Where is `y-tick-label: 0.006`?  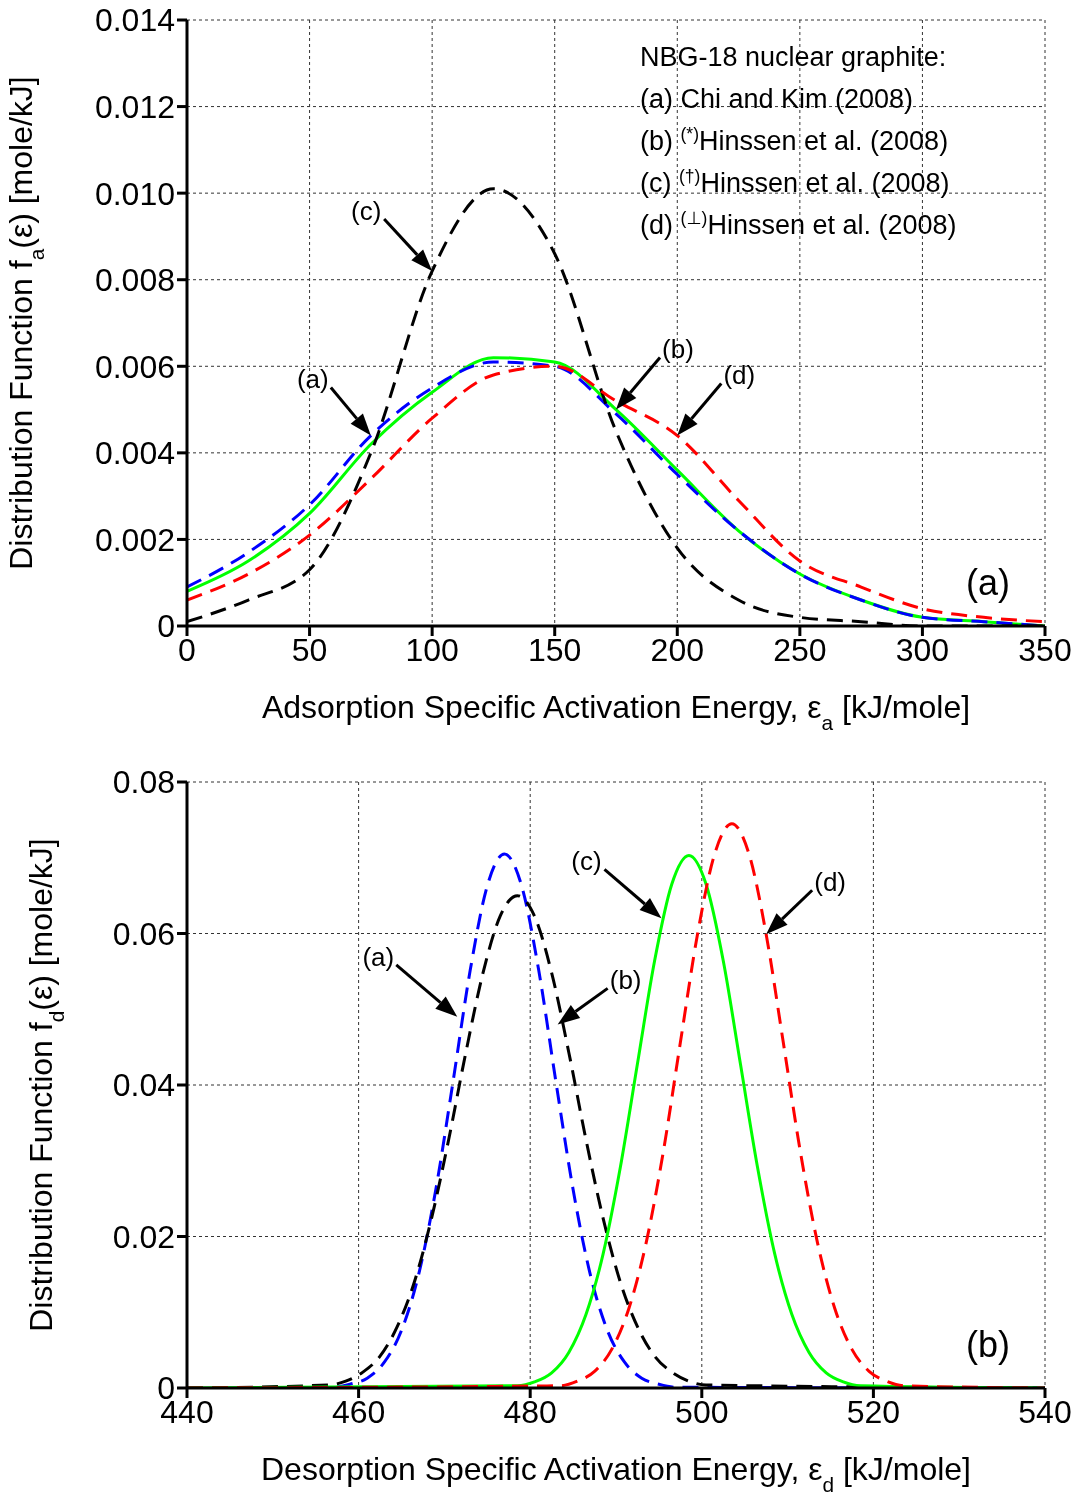
y-tick-label: 0.006 is located at coordinates (134, 366).